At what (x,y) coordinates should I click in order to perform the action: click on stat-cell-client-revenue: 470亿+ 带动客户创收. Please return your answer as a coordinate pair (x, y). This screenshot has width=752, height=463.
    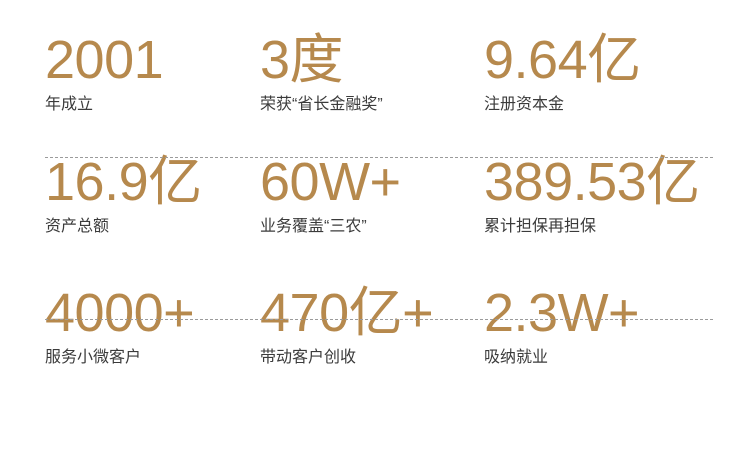
    Looking at the image, I should click on (361, 326).